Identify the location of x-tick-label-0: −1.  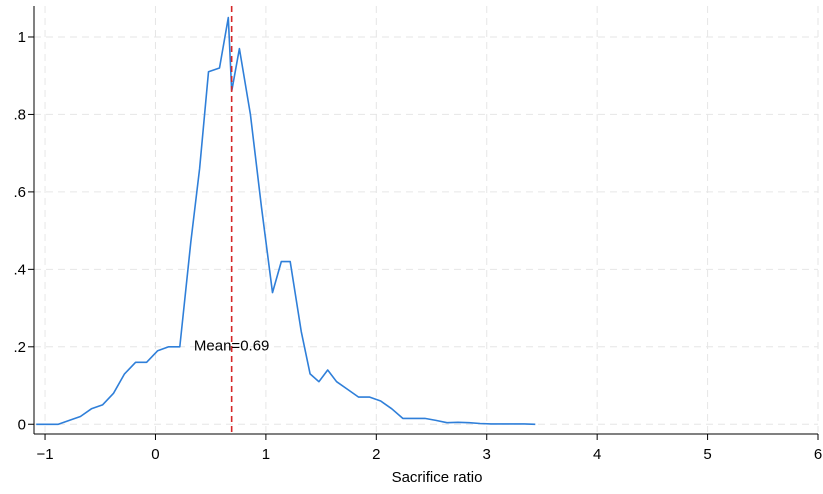
(44, 454).